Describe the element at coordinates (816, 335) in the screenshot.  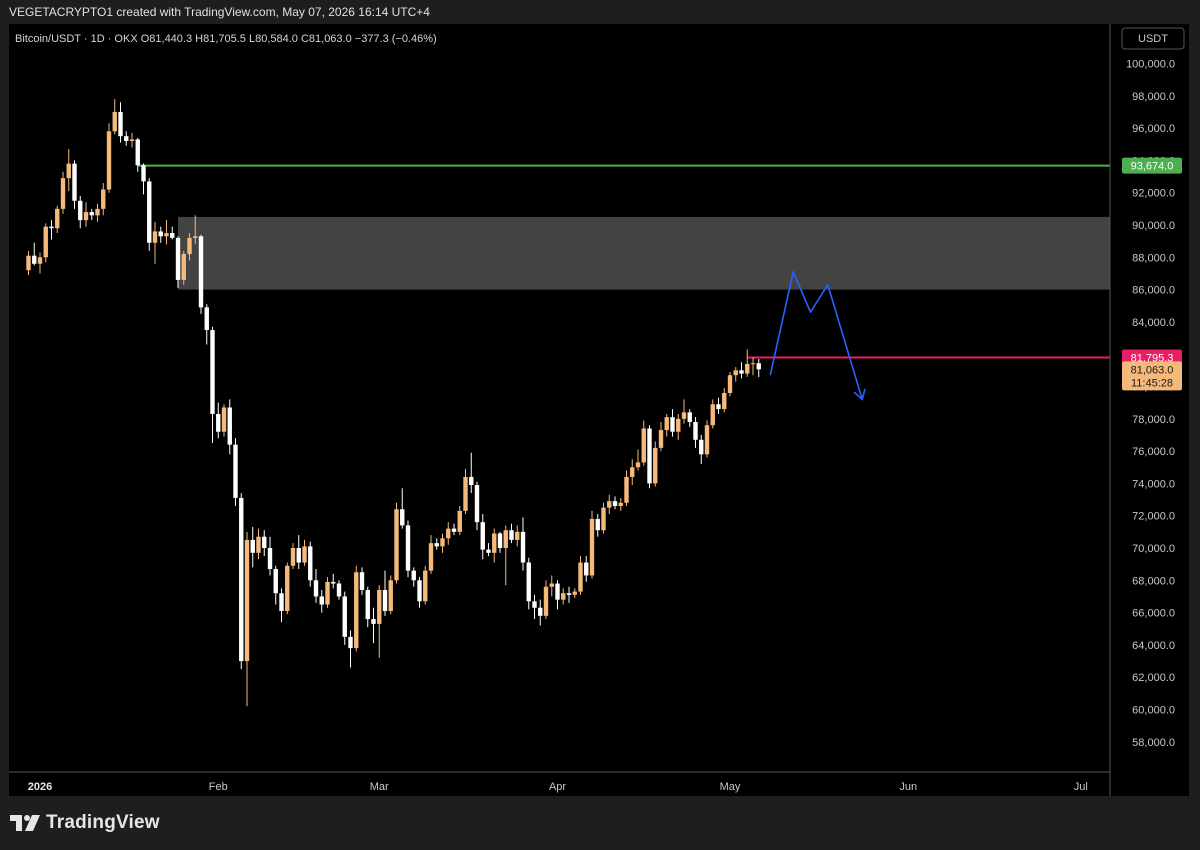
I see `projection-path` at that location.